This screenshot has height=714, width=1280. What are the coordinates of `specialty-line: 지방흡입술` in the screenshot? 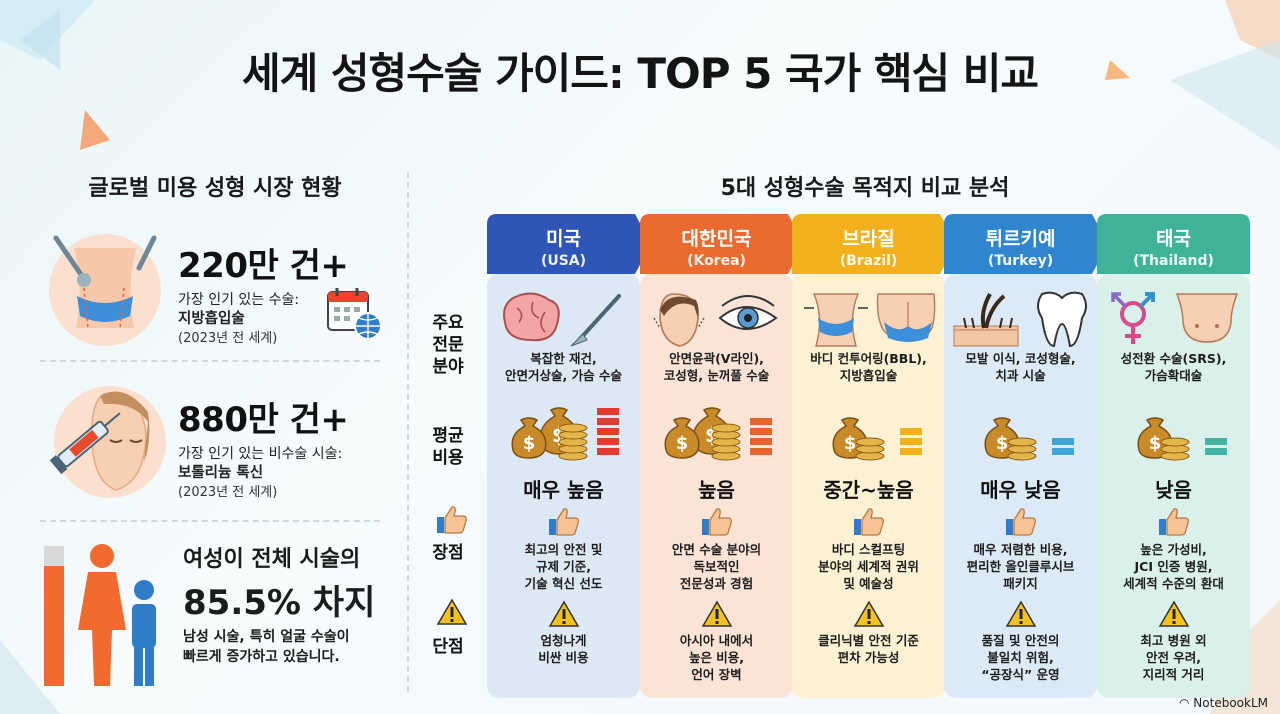 It's located at (868, 375).